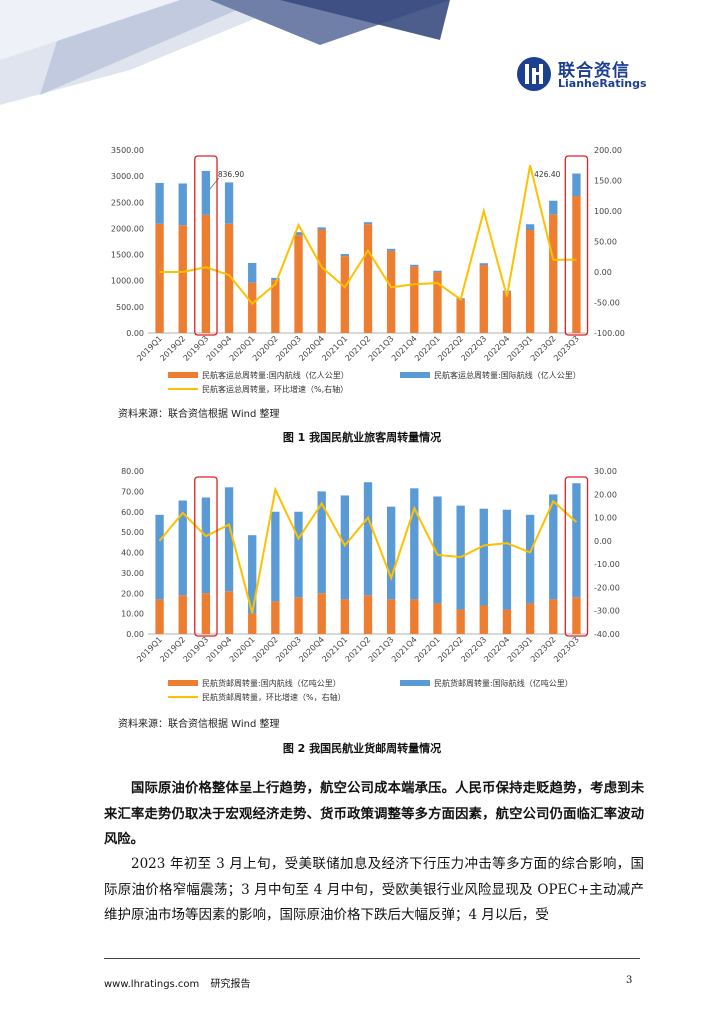  Describe the element at coordinates (566, 348) in the screenshot. I see `x-axis-tick-label: 2023Q3` at that location.